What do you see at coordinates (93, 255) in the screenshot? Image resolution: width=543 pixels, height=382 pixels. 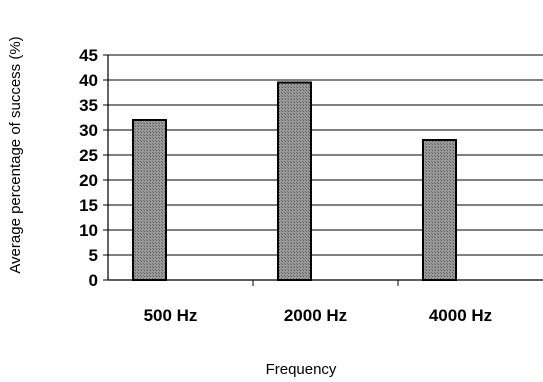 I see `y-tick-label: 5` at bounding box center [93, 255].